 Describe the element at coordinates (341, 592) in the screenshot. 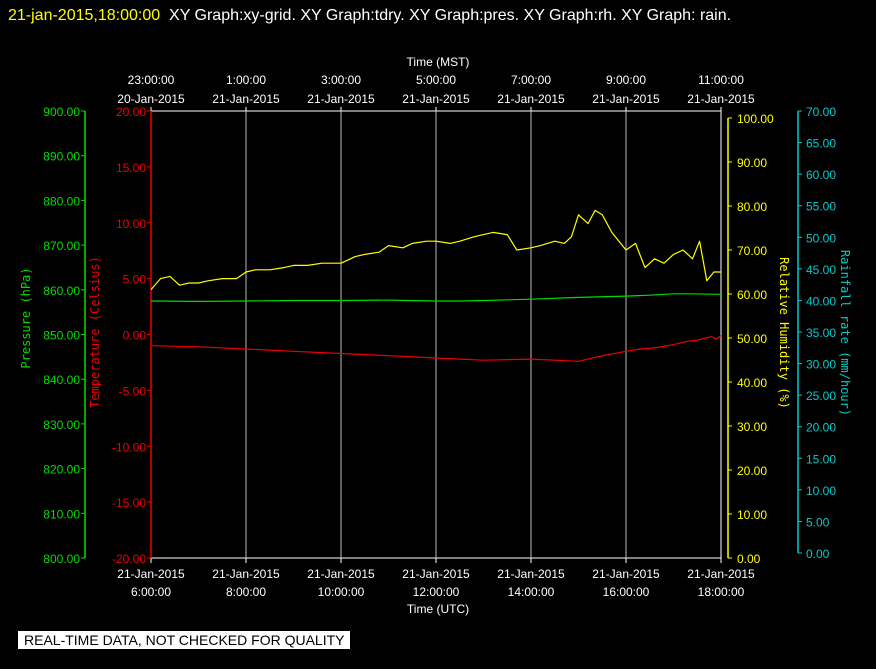

I see `bottom-tick-time: 10:00:00` at that location.